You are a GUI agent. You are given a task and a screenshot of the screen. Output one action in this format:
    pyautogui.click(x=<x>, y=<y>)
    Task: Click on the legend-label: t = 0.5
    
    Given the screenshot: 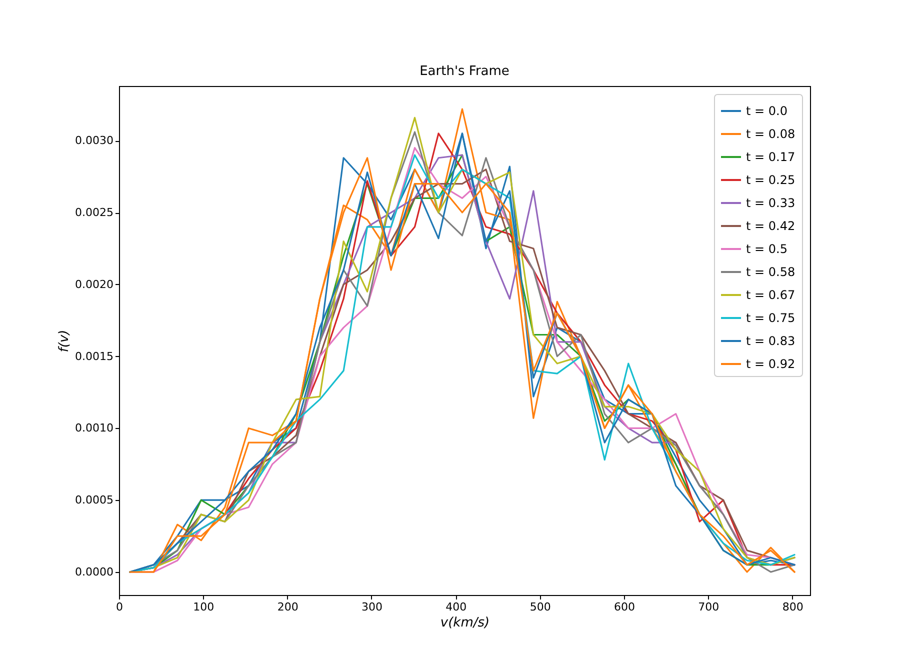 What is the action you would take?
    pyautogui.click(x=767, y=249)
    